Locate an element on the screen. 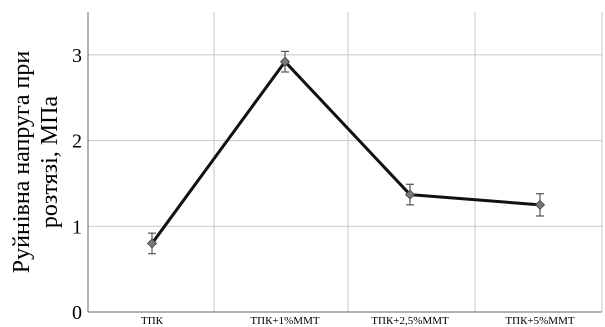 This screenshot has height=327, width=605. y-tick-label-3: 3 is located at coordinates (77, 56).